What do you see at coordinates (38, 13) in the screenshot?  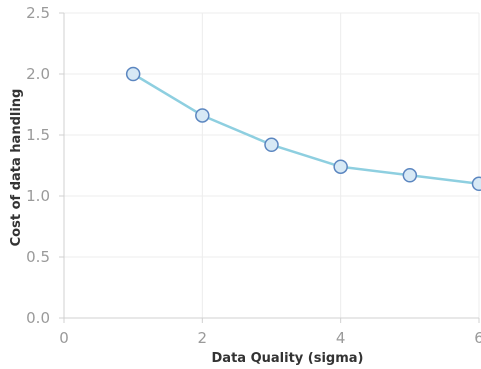 I see `y-tick-label: 2.5` at bounding box center [38, 13].